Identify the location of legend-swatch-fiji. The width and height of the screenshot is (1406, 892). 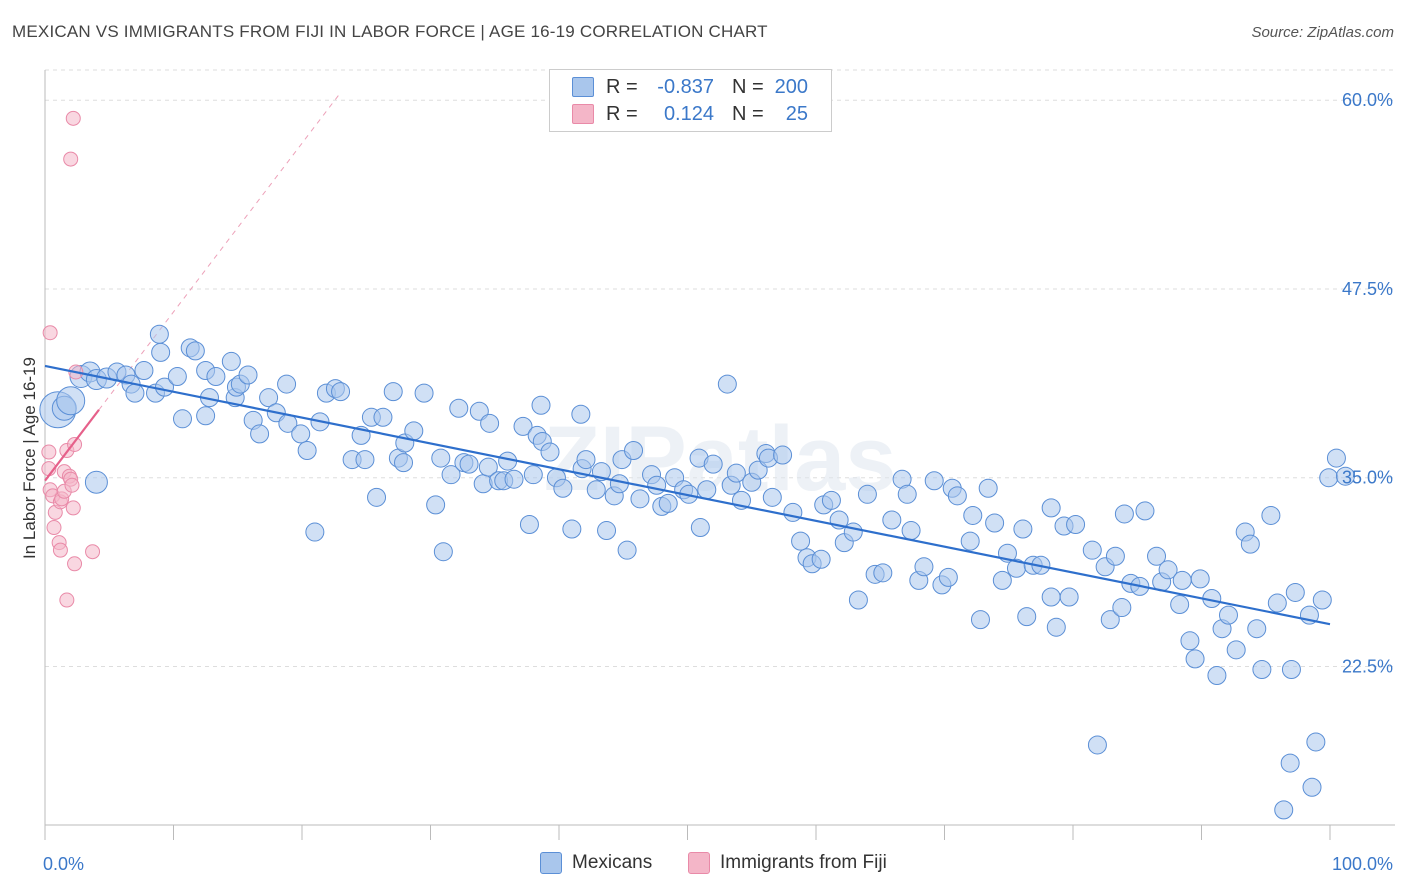
(583, 114).